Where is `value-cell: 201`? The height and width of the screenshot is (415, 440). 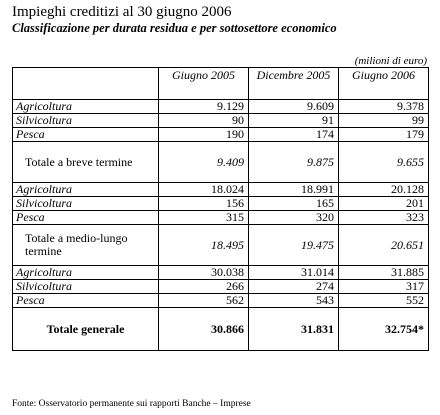 value-cell: 201 is located at coordinates (383, 203).